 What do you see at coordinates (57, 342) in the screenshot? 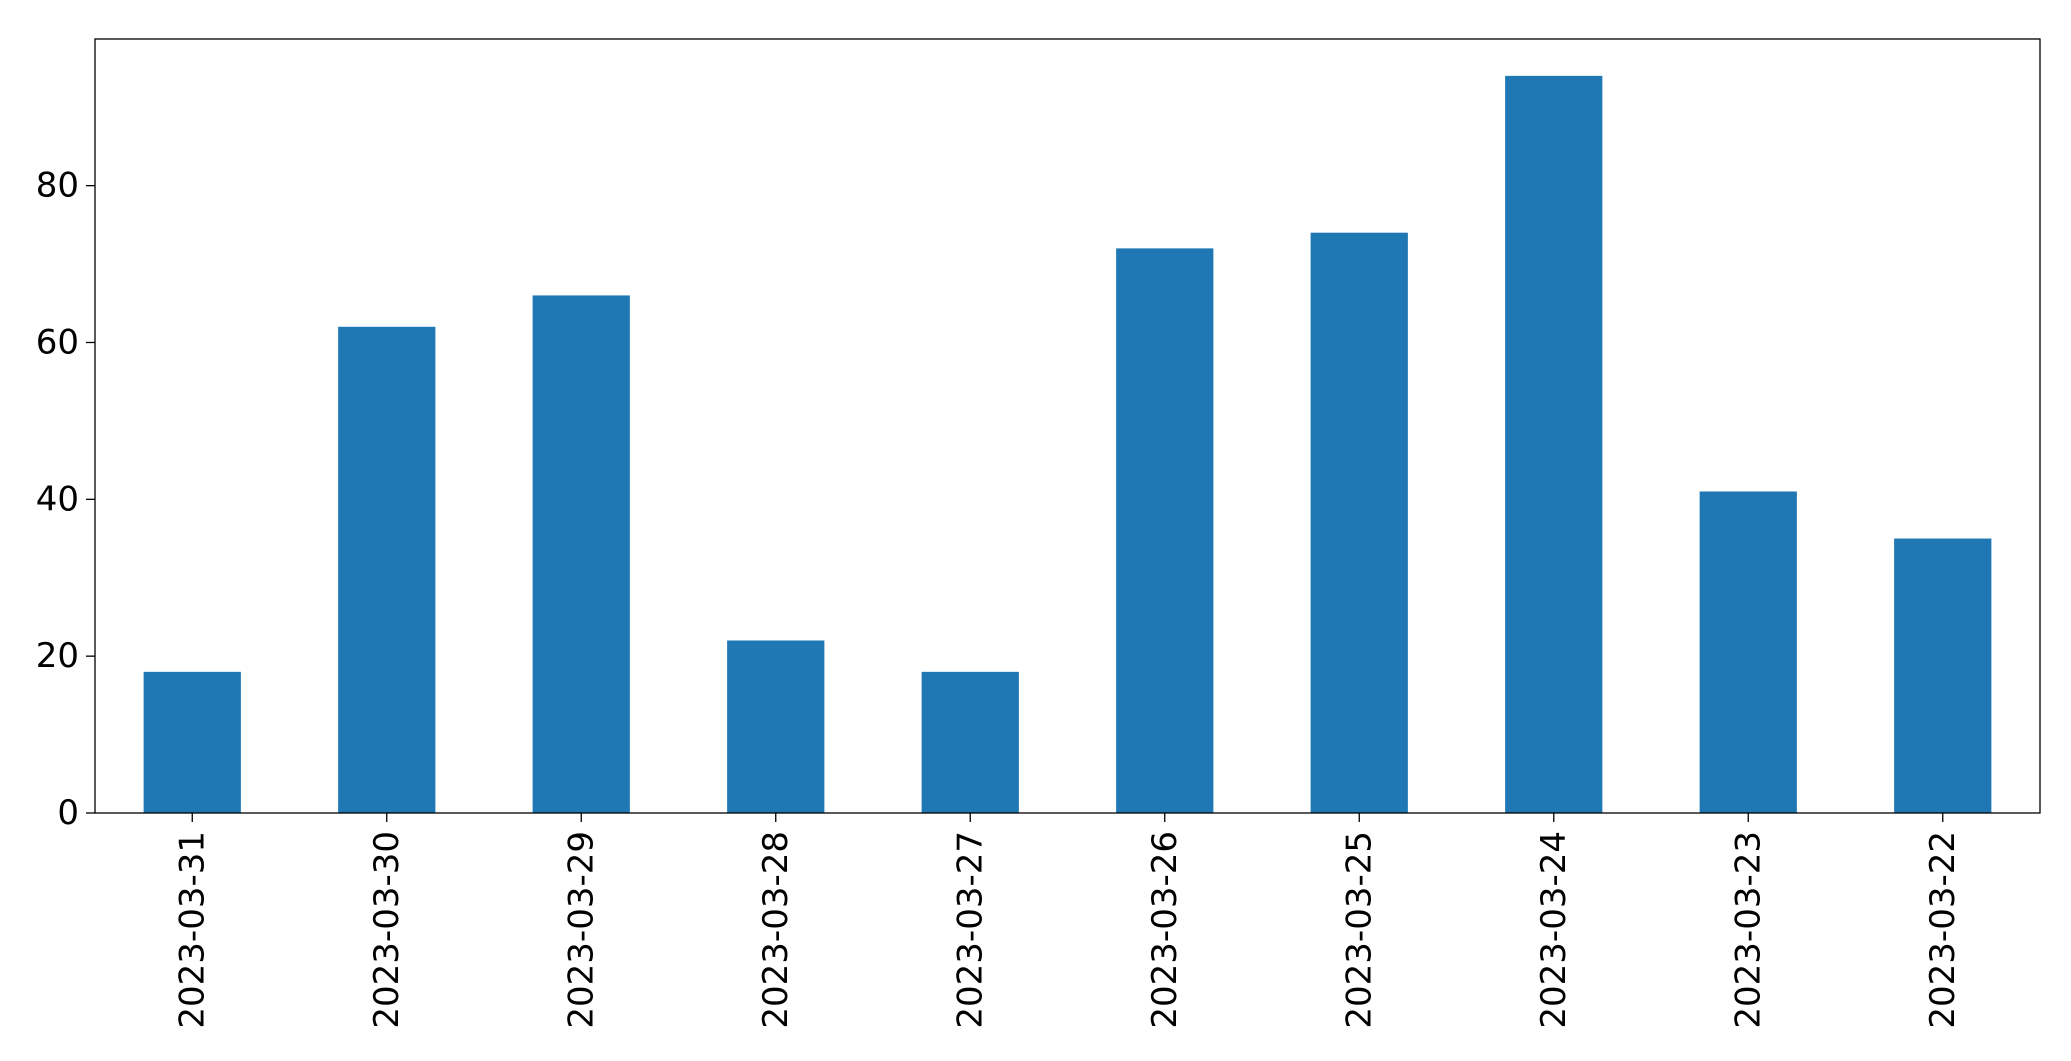
I see `y-tick-label: 60` at bounding box center [57, 342].